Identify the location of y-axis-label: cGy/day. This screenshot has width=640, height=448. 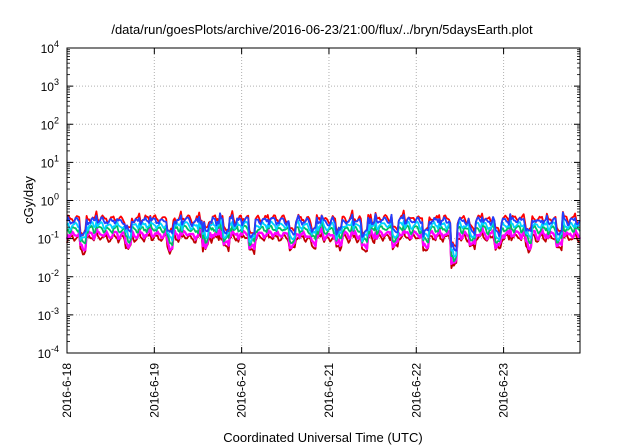
(28, 200).